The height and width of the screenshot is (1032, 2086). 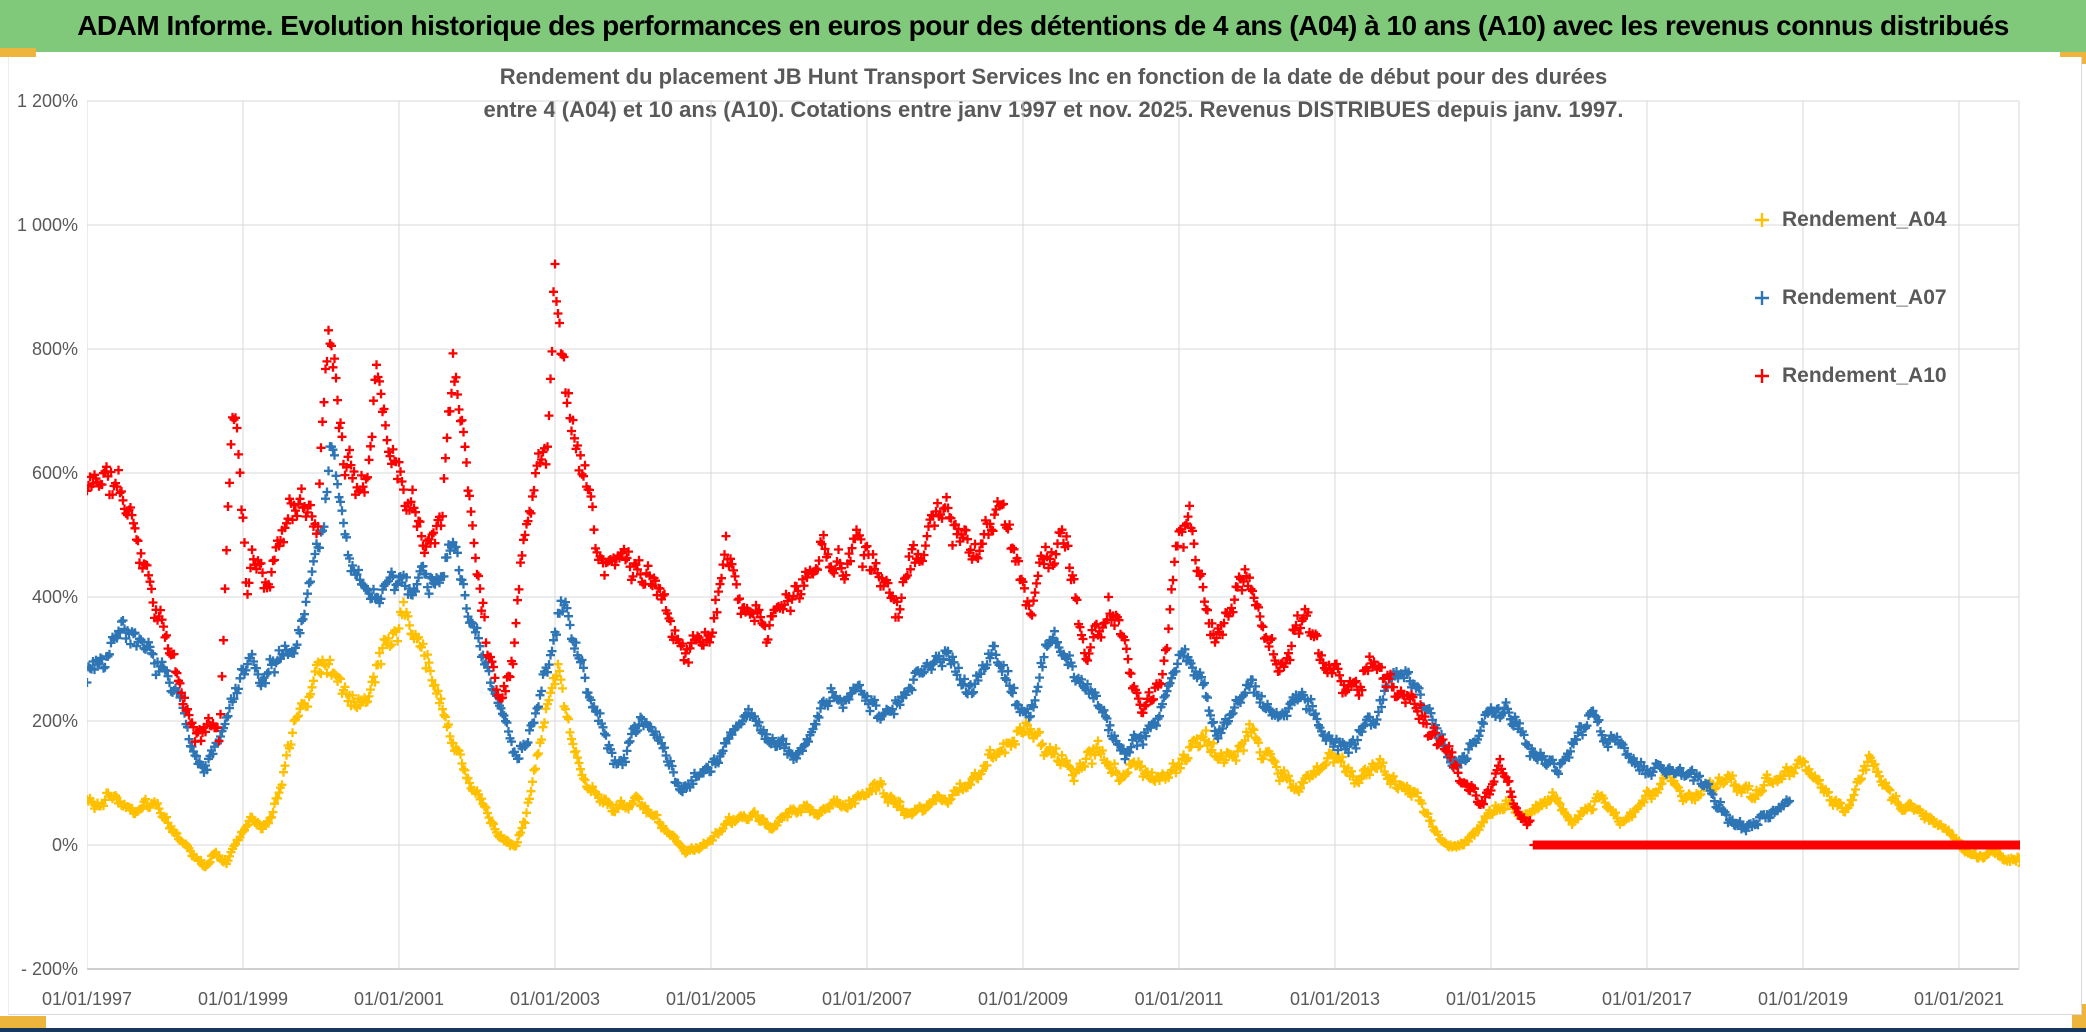 I want to click on y-tick-label: 800%, so click(x=54, y=349).